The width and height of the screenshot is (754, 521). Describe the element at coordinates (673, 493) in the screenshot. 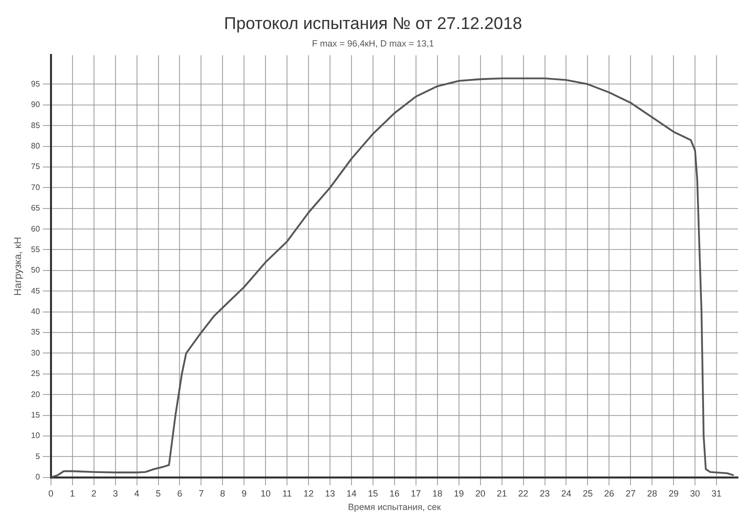

I see `x-tick-label: 29` at that location.